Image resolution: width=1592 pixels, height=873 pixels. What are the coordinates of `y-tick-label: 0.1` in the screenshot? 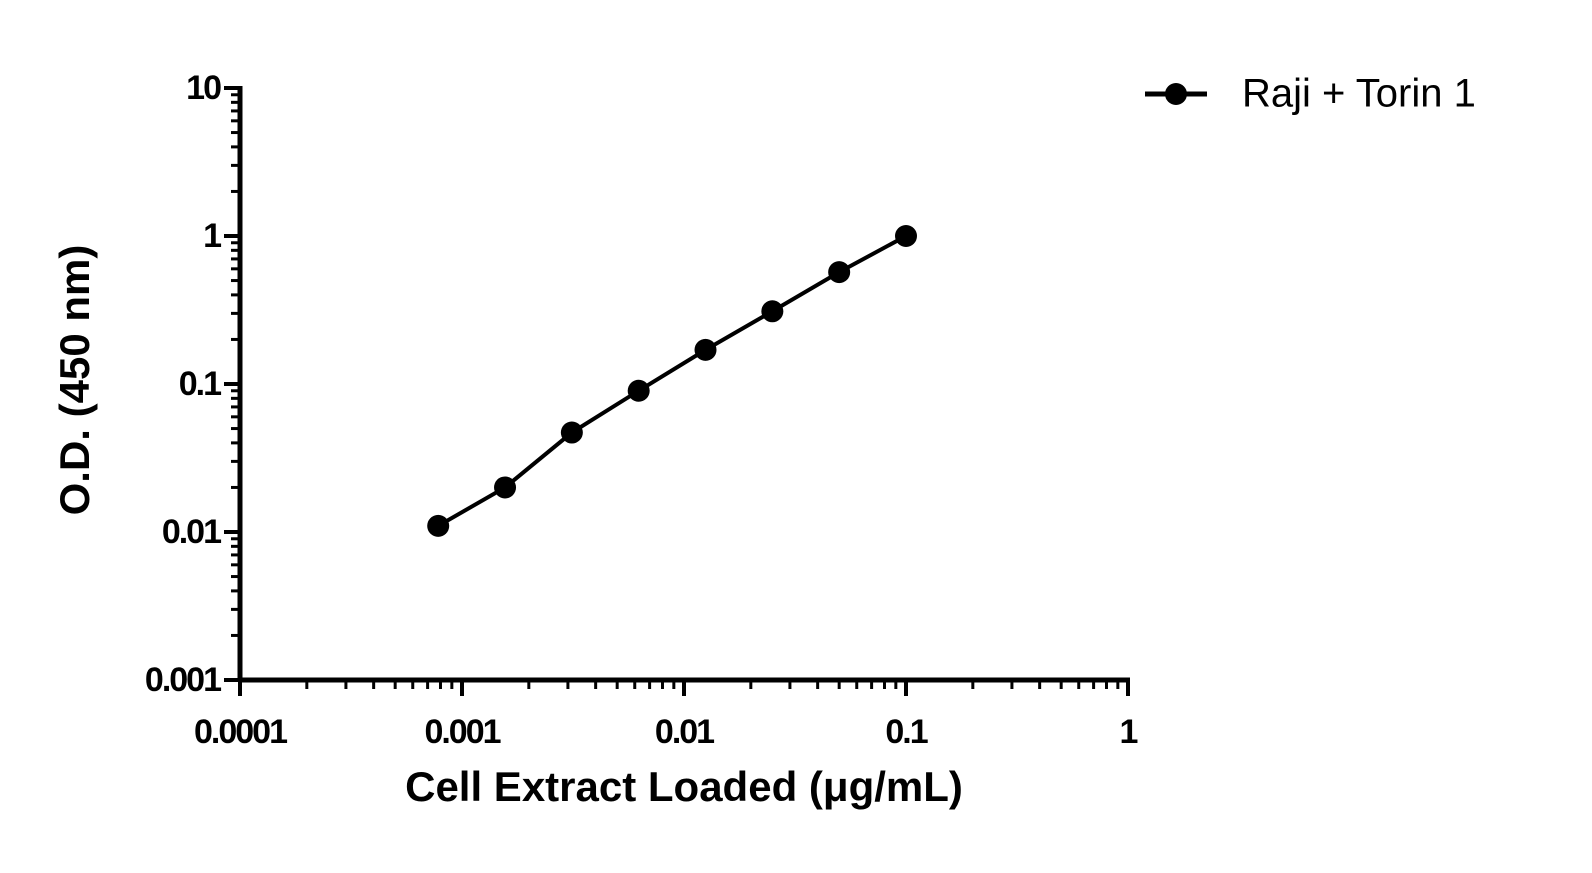 It's located at (200, 384).